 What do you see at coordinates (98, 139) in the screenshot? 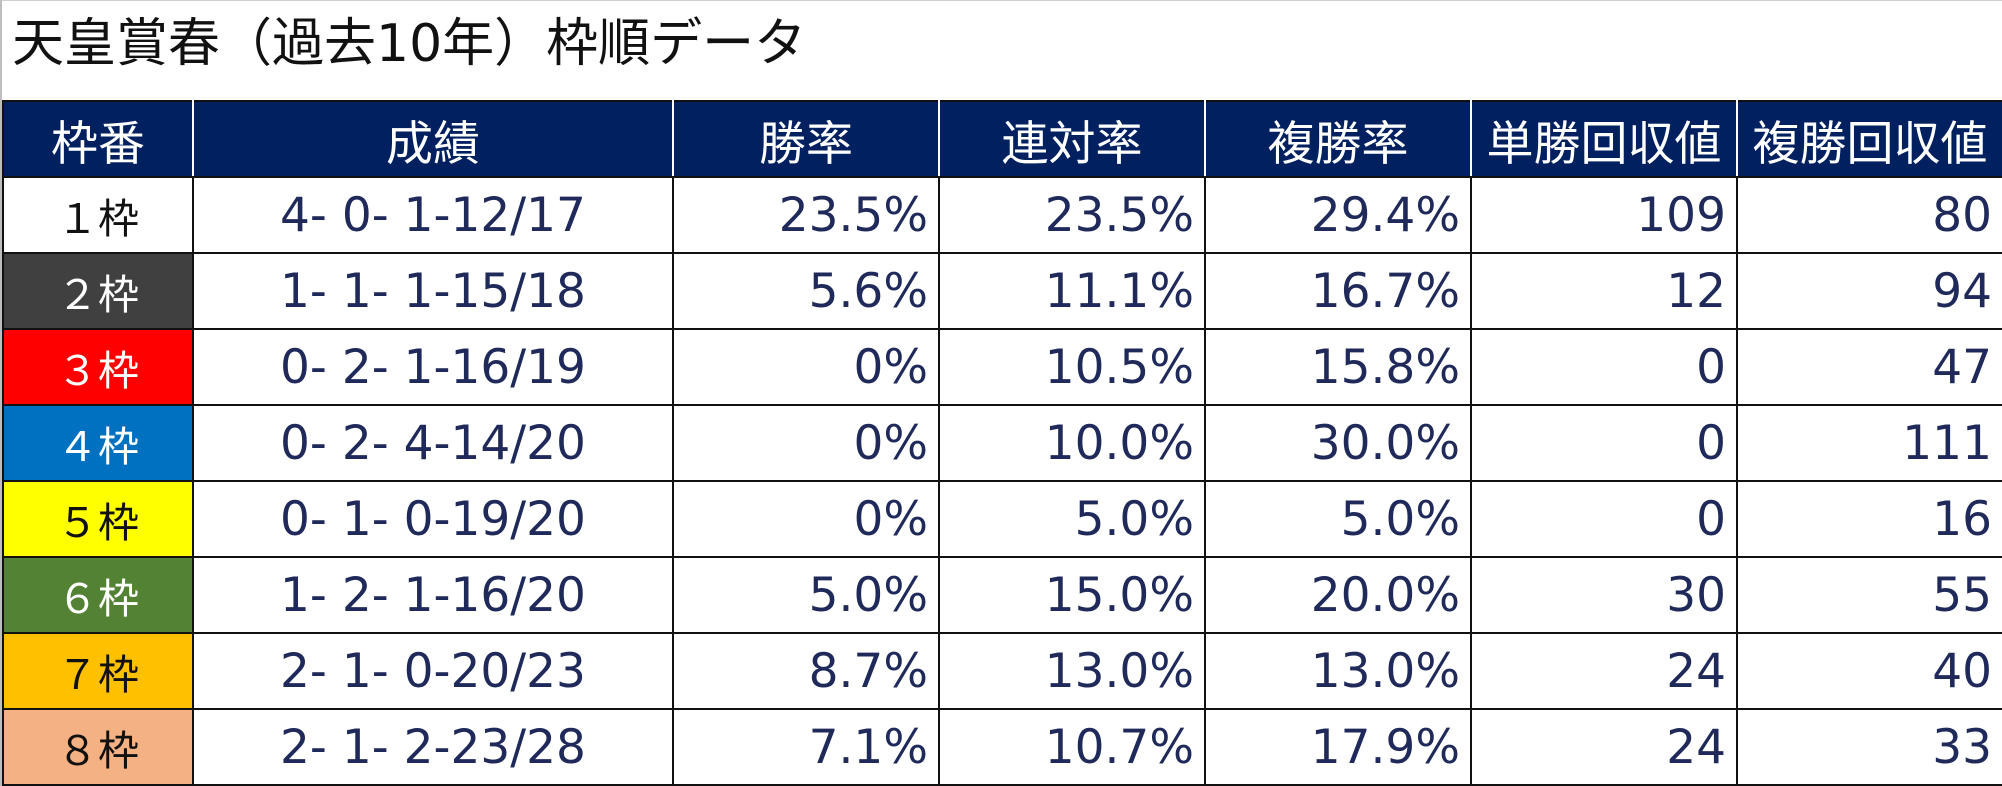
I see `header-frame-number: 枠番` at bounding box center [98, 139].